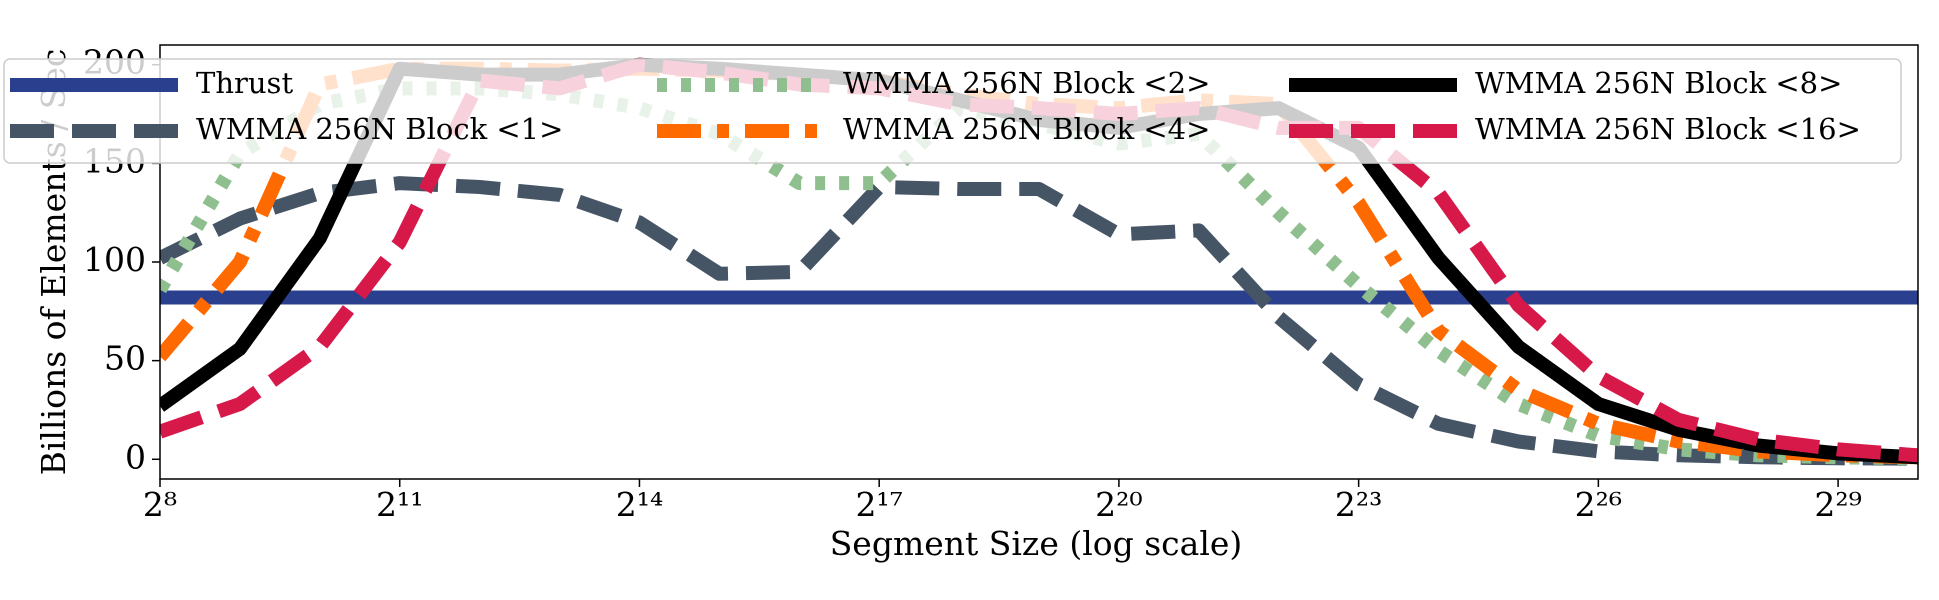 Image resolution: width=1939 pixels, height=600 pixels. I want to click on x-tick-label: 2¹⁴, so click(639, 504).